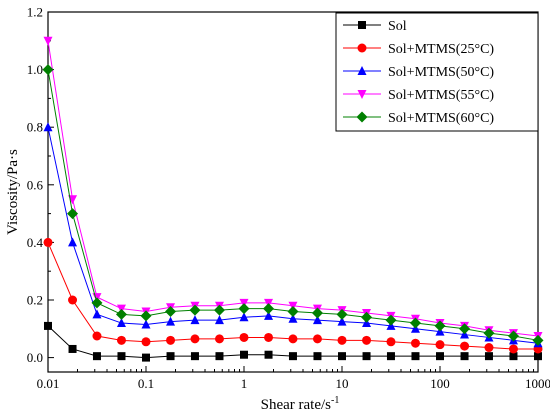 The width and height of the screenshot is (550, 418). What do you see at coordinates (537, 383) in the screenshot?
I see `x-tick-label: 1000` at bounding box center [537, 383].